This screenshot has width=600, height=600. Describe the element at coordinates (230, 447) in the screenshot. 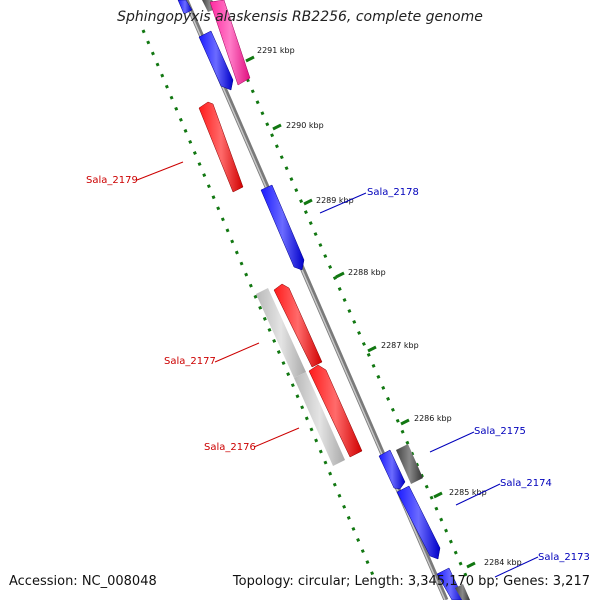

I see `label-sala-2176: Sala_2176` at that location.